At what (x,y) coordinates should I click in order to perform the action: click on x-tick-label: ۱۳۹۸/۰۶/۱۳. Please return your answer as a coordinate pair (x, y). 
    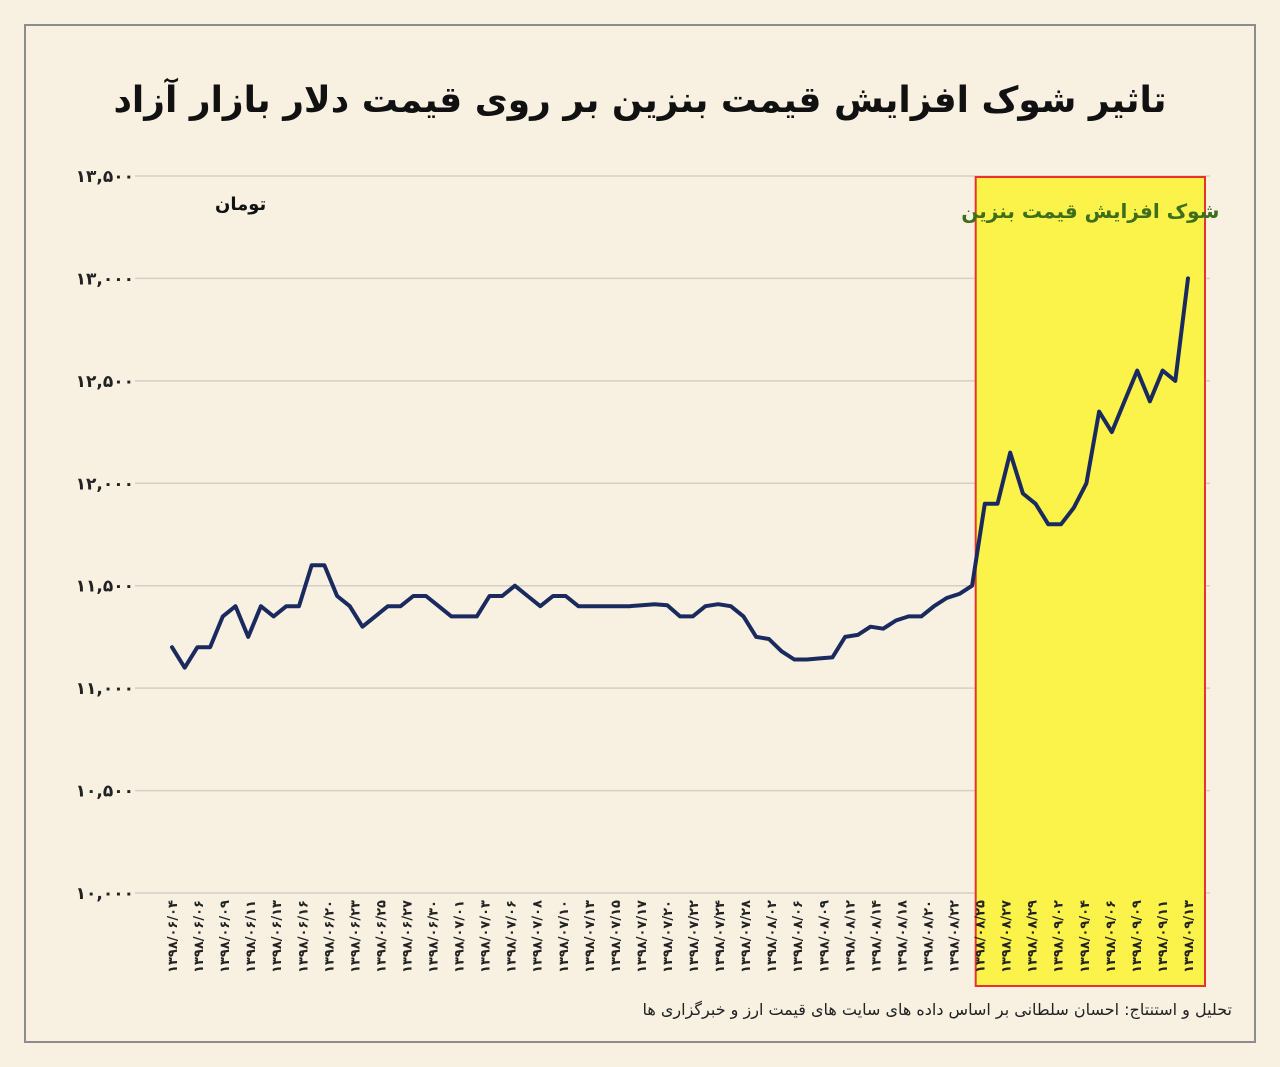
    Looking at the image, I should click on (277, 936).